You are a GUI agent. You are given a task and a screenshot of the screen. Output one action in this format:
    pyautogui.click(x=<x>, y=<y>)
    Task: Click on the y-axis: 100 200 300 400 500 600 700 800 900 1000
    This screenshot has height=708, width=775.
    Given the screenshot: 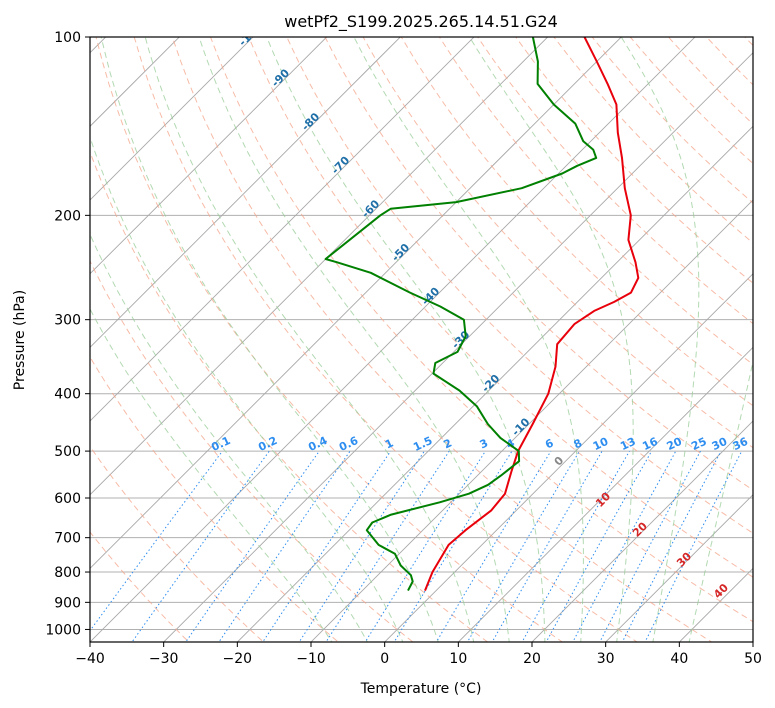 What is the action you would take?
    pyautogui.click(x=67, y=334)
    